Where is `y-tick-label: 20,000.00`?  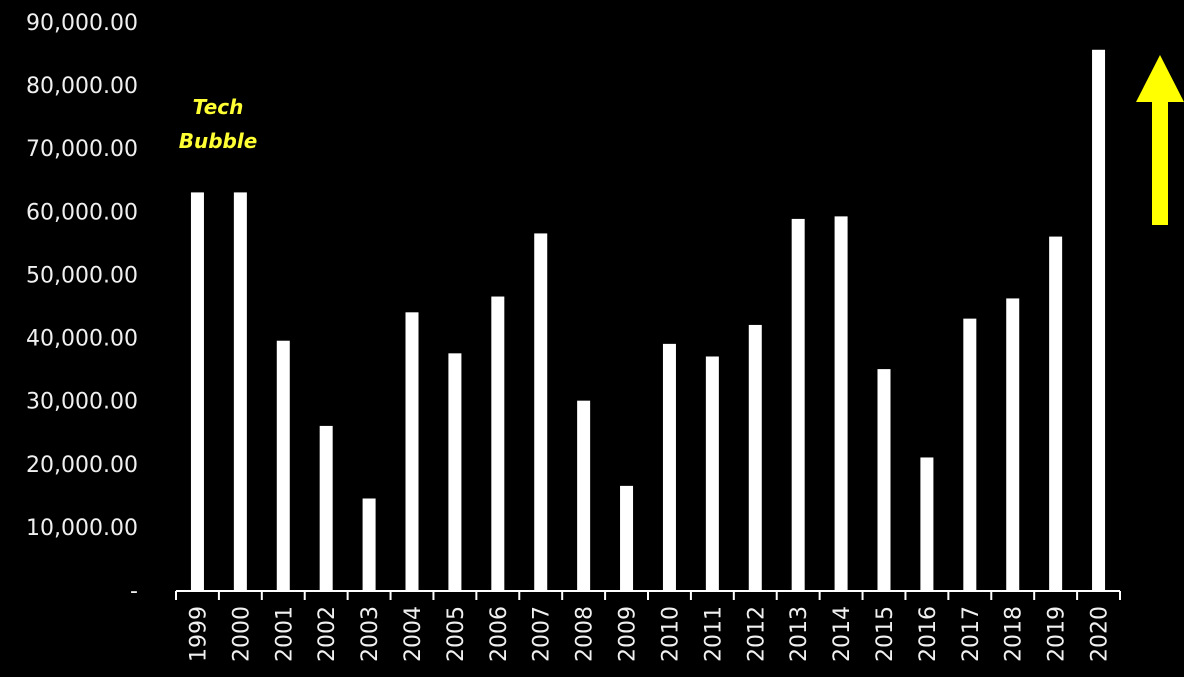
y-tick-label: 20,000.00 is located at coordinates (82, 465).